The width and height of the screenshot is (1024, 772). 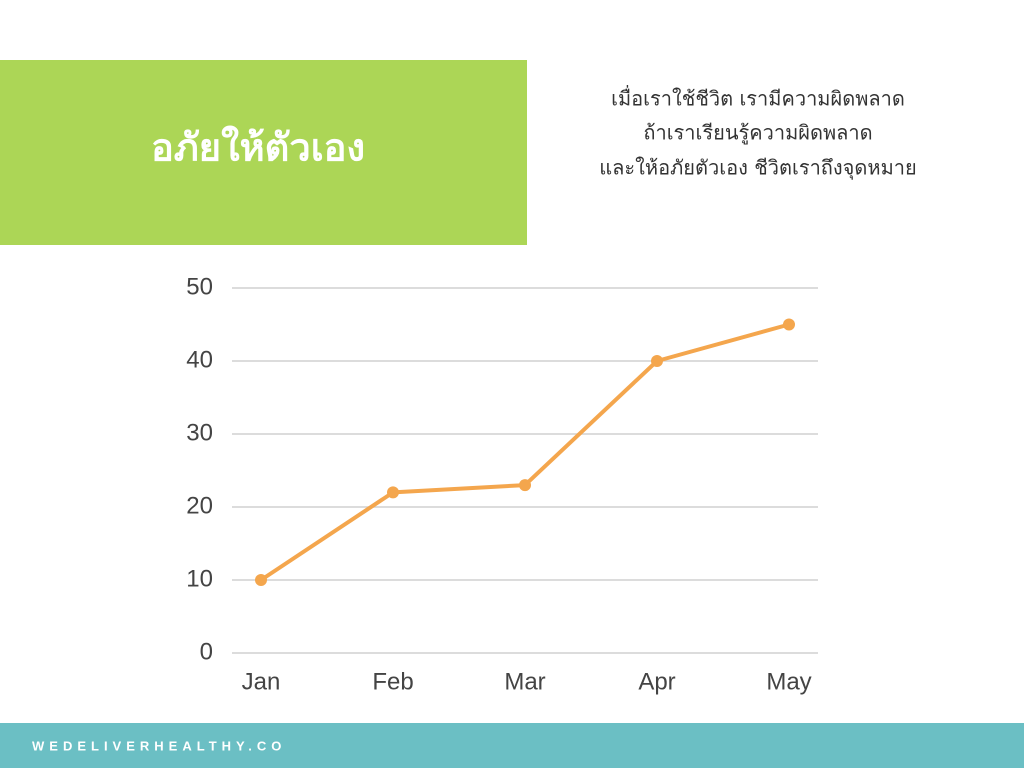 What do you see at coordinates (757, 168) in the screenshot?
I see `quote-line: และให้อภัยตัวเอง ชีวิตเราถึงจุดหมาย` at bounding box center [757, 168].